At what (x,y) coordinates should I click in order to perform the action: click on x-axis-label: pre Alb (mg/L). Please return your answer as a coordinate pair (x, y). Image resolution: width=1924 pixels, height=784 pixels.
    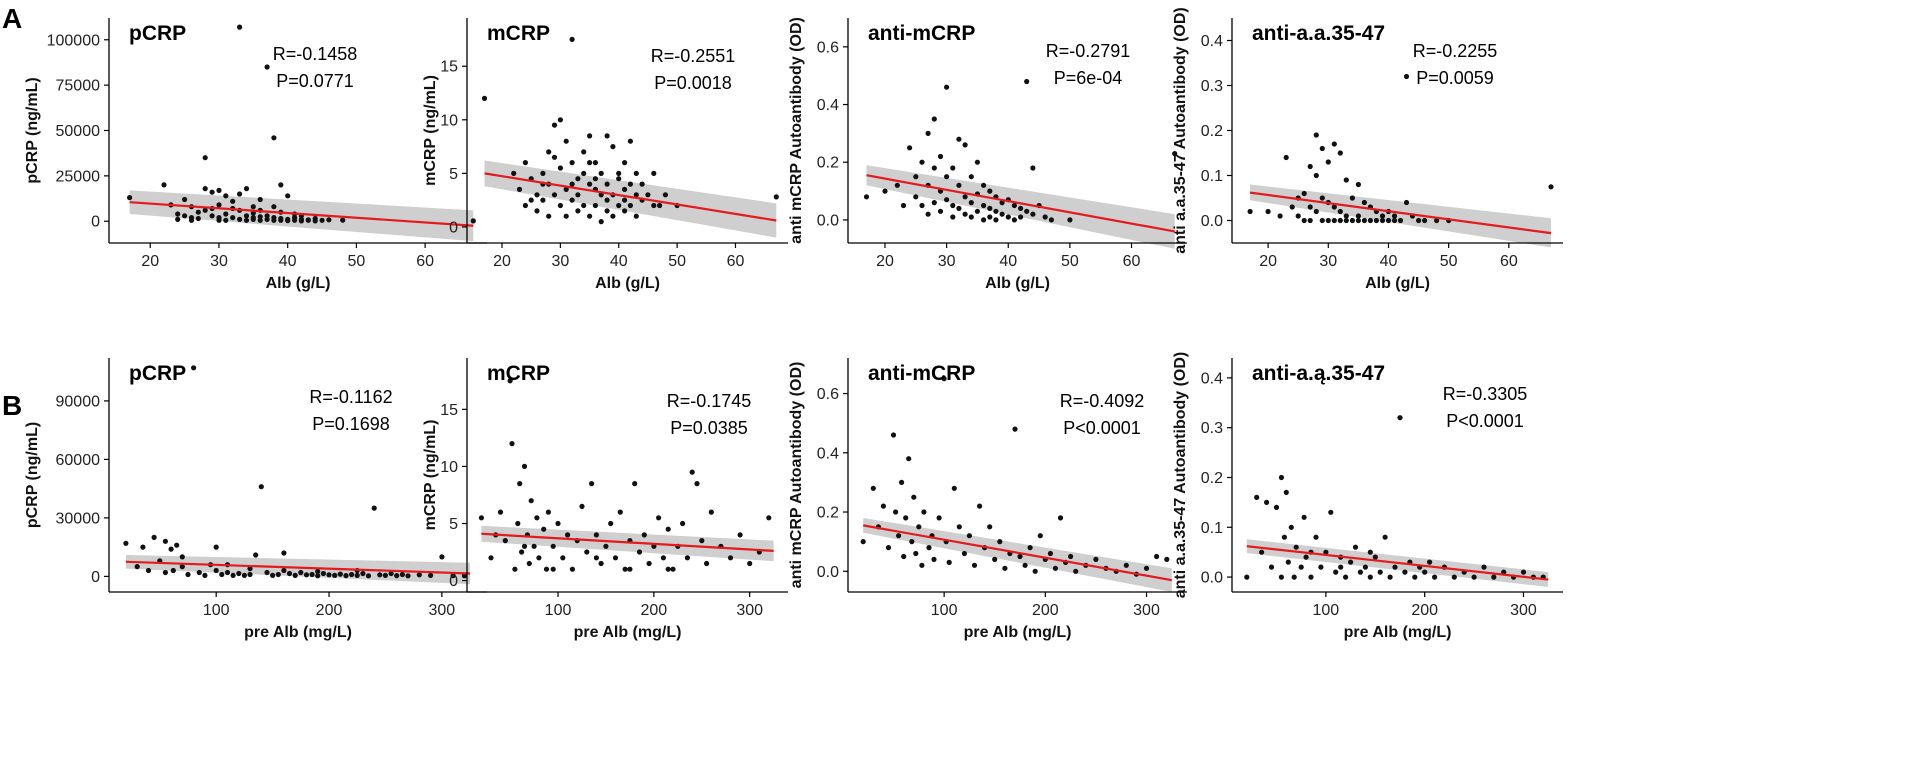
    Looking at the image, I should click on (298, 632).